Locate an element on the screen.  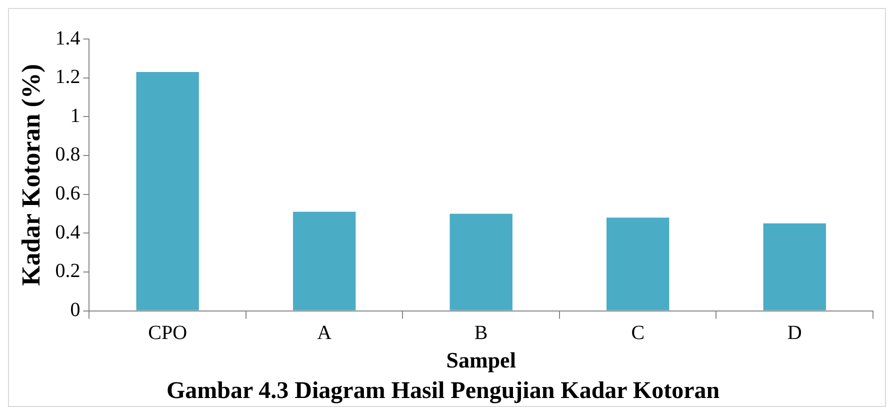
text: Gambar 4.3 Diagram Hasil Pengujian Kadar Kotoran is located at coordinates (443, 391).